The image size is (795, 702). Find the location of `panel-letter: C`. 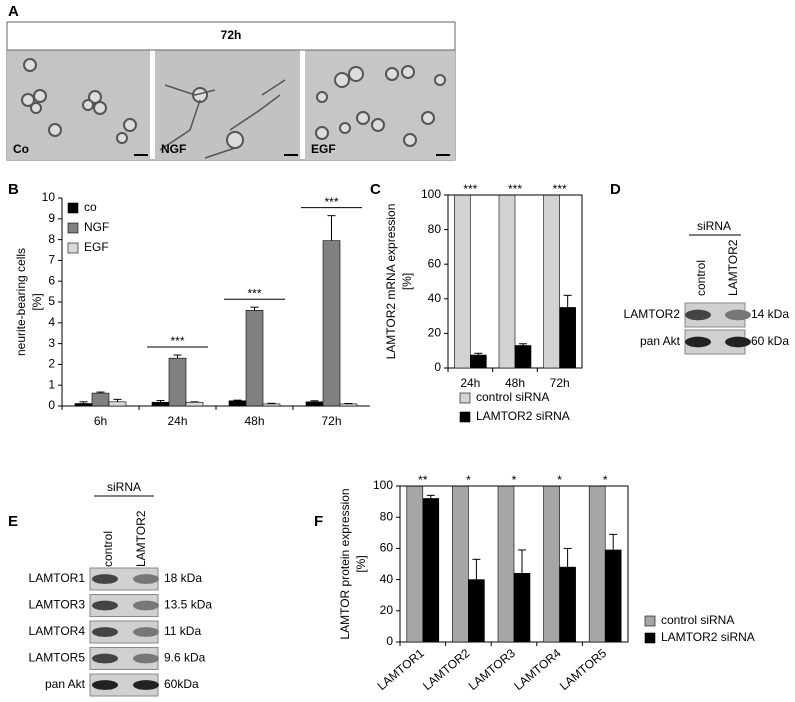

panel-letter: C is located at coordinates (375, 189).